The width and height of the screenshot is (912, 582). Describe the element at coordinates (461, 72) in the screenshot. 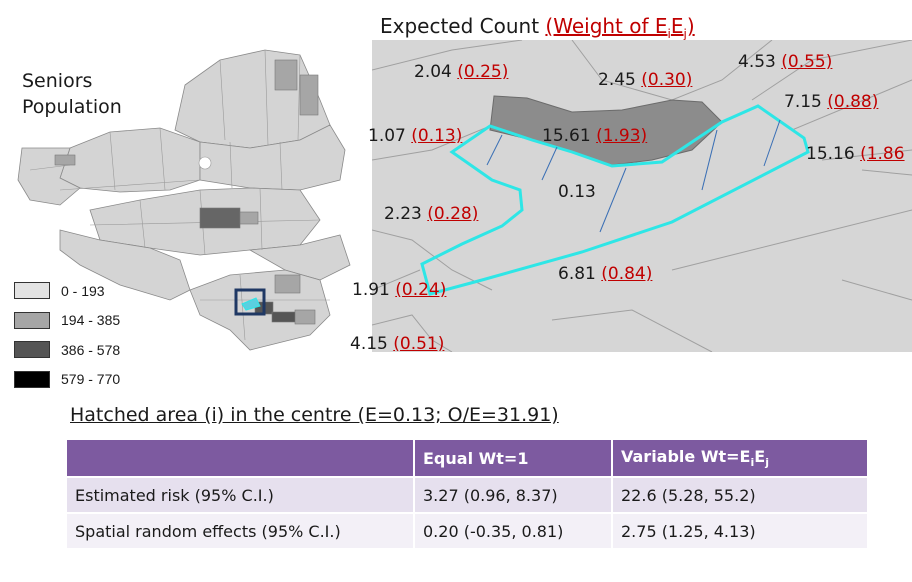

I see `area-label-2-04: 2.04 (0.25)` at that location.